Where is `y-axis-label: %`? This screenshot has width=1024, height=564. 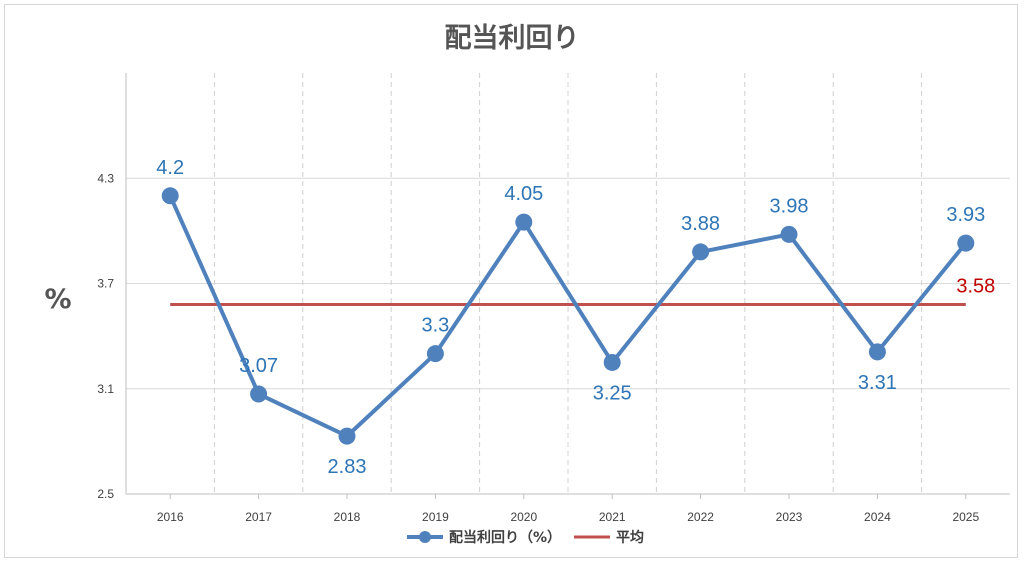
y-axis-label: % is located at coordinates (57, 299).